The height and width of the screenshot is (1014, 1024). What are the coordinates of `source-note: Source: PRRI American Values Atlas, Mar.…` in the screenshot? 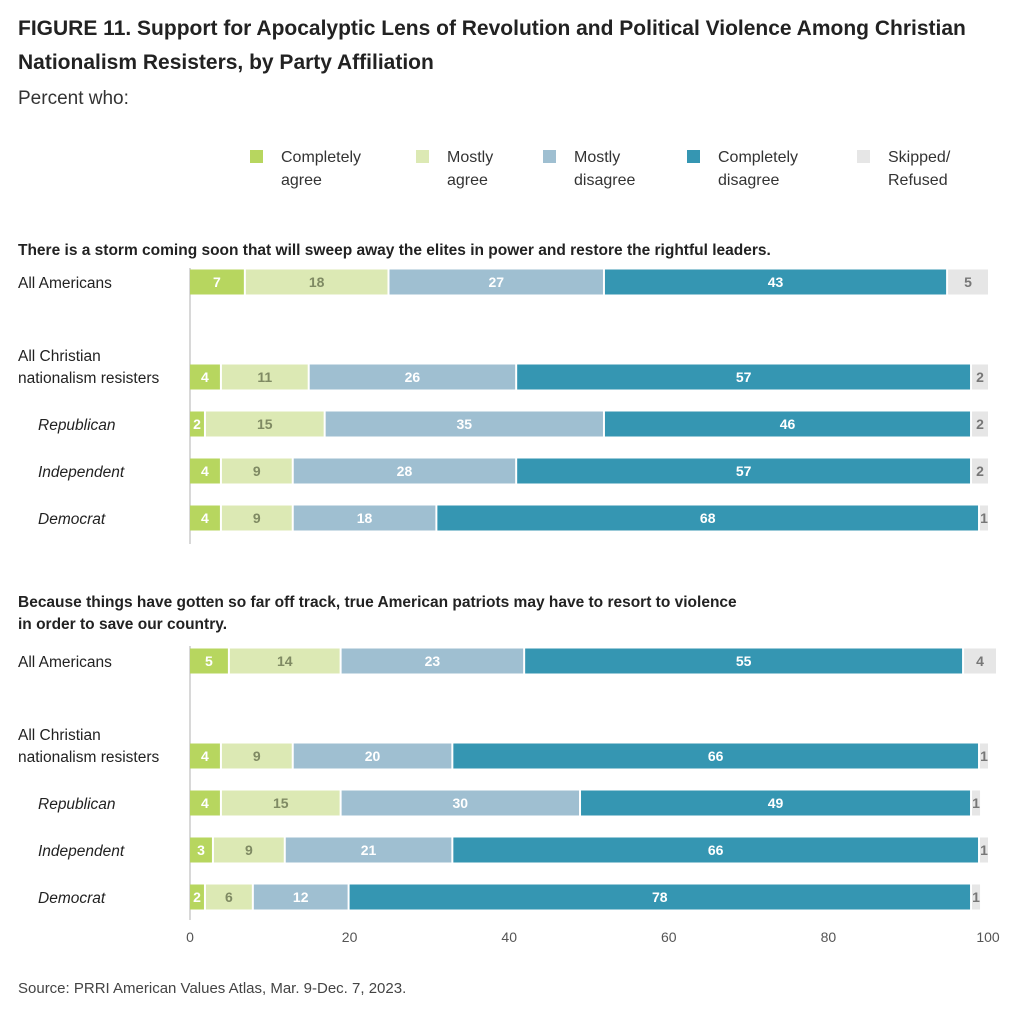 It's located at (212, 988).